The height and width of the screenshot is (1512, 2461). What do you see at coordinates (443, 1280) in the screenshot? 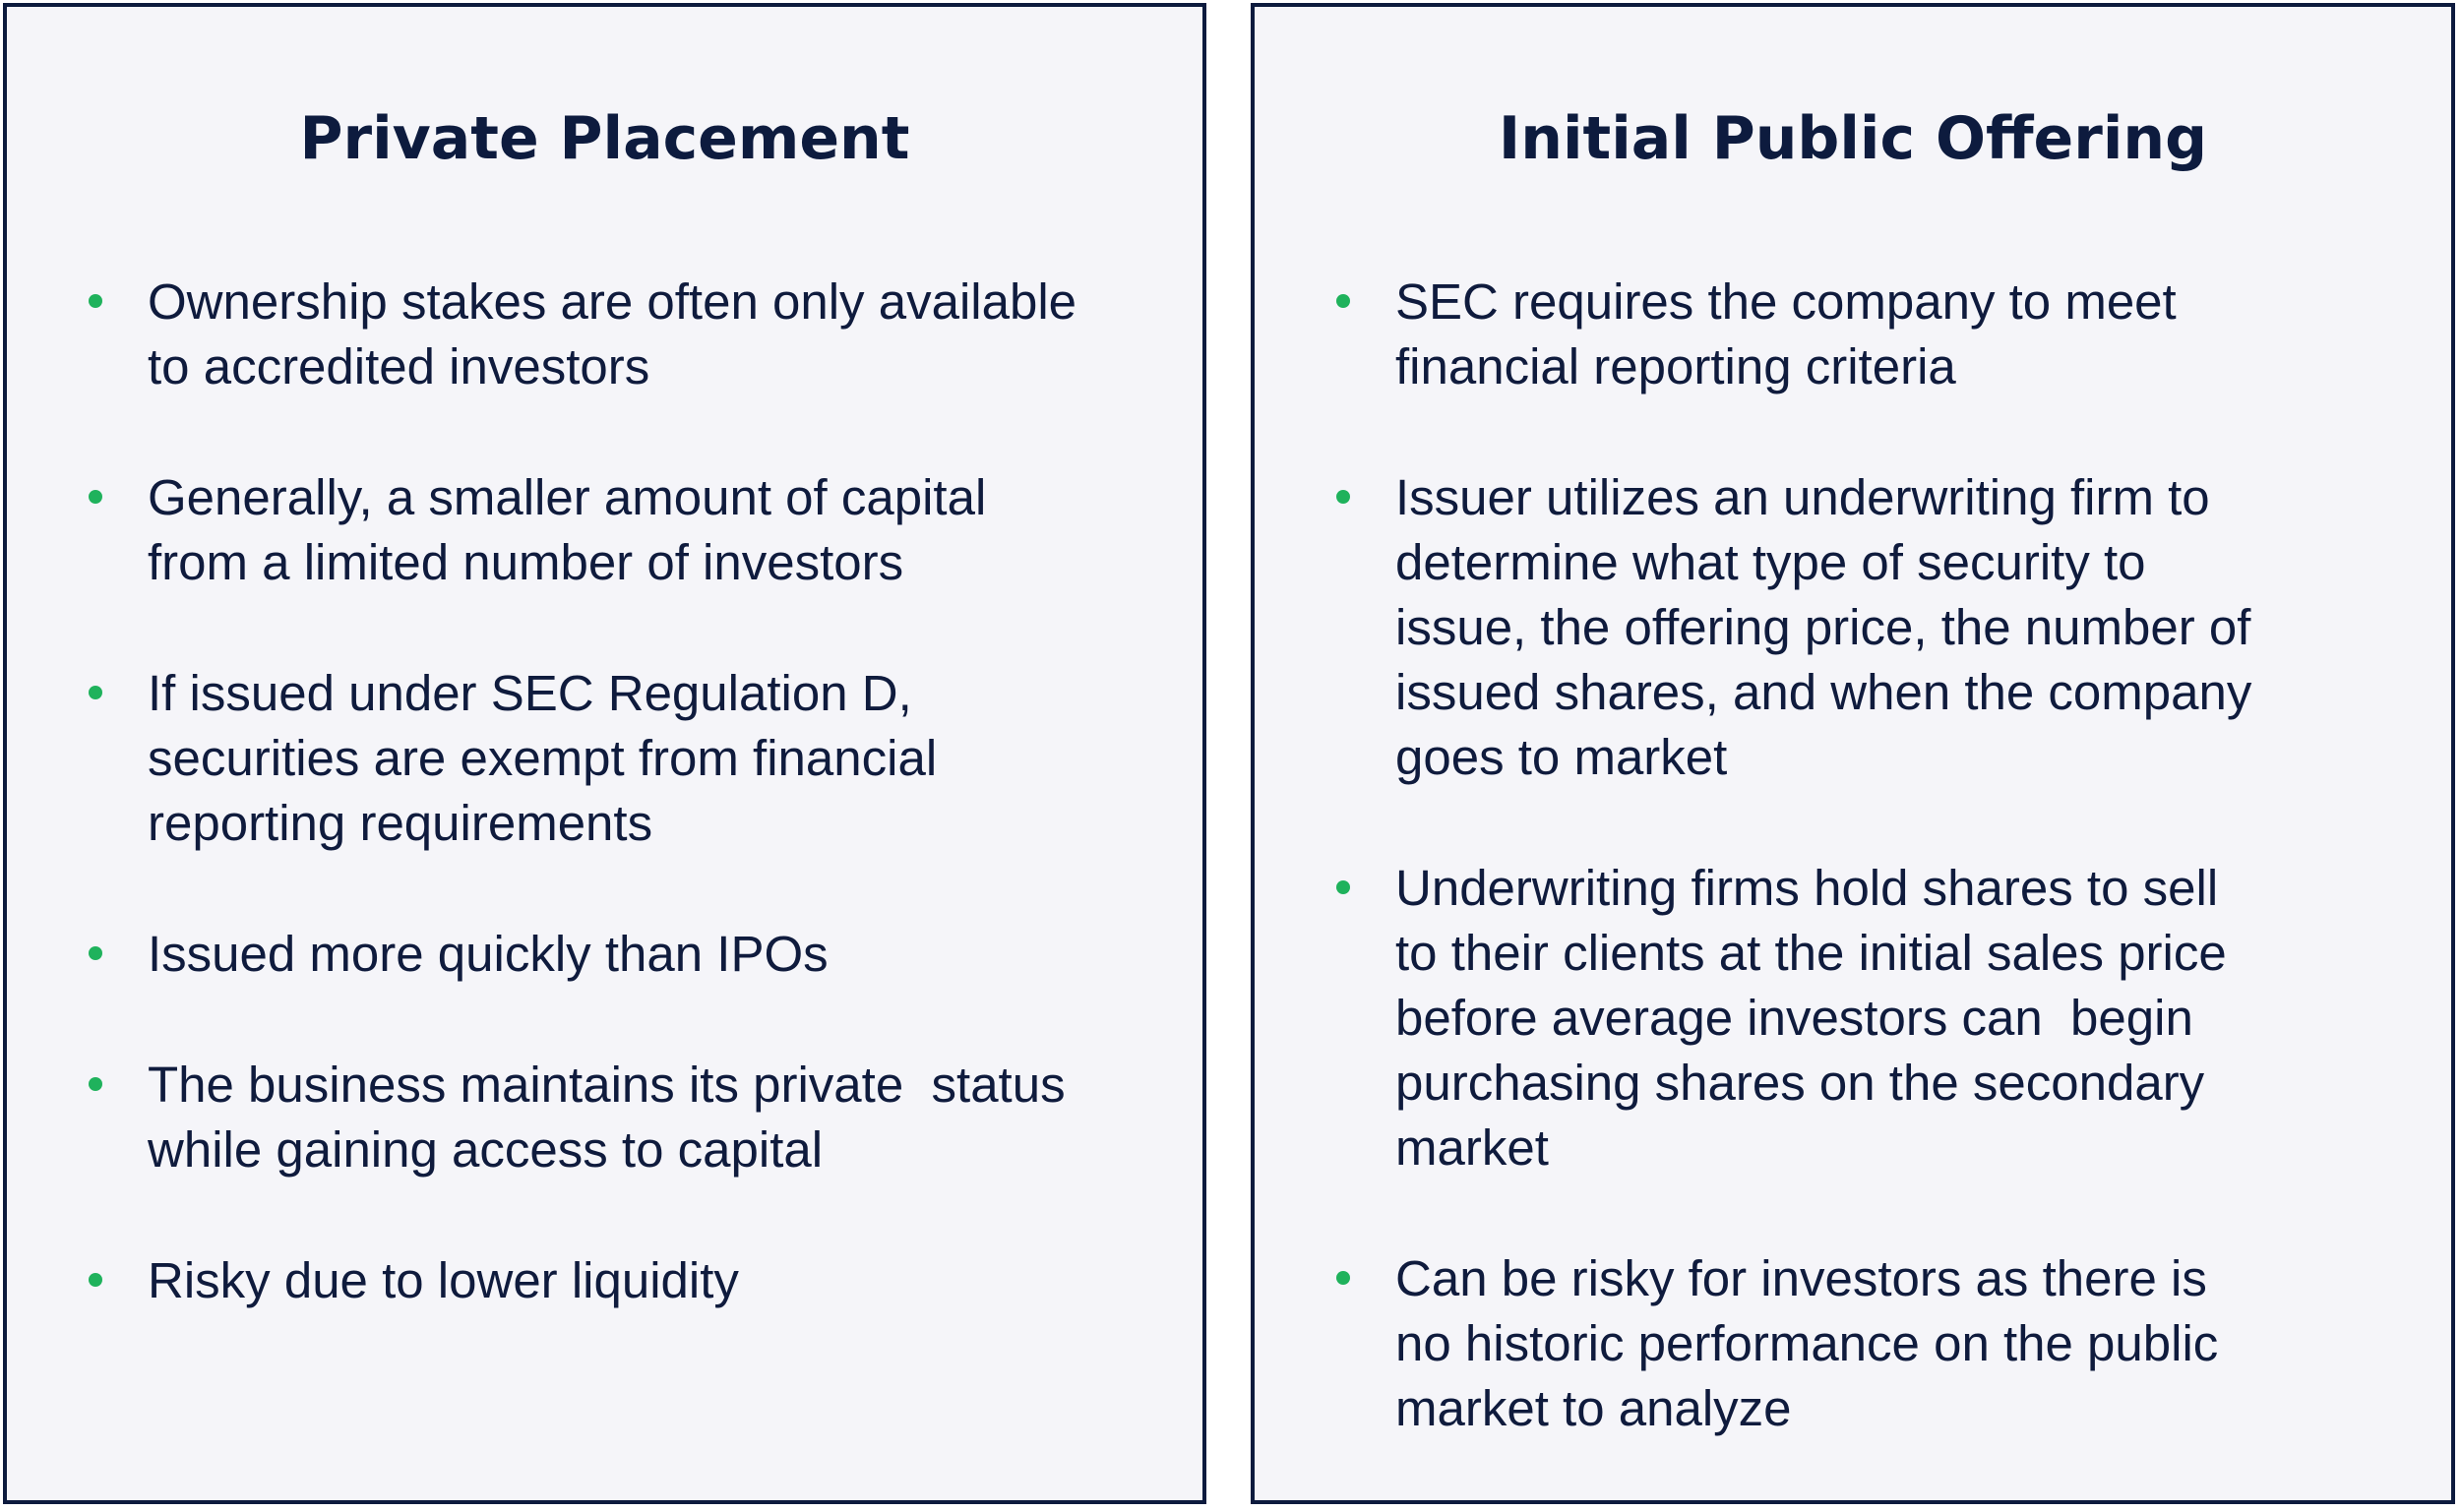
I see `bullet-text: Risky due to lower liquidity` at bounding box center [443, 1280].